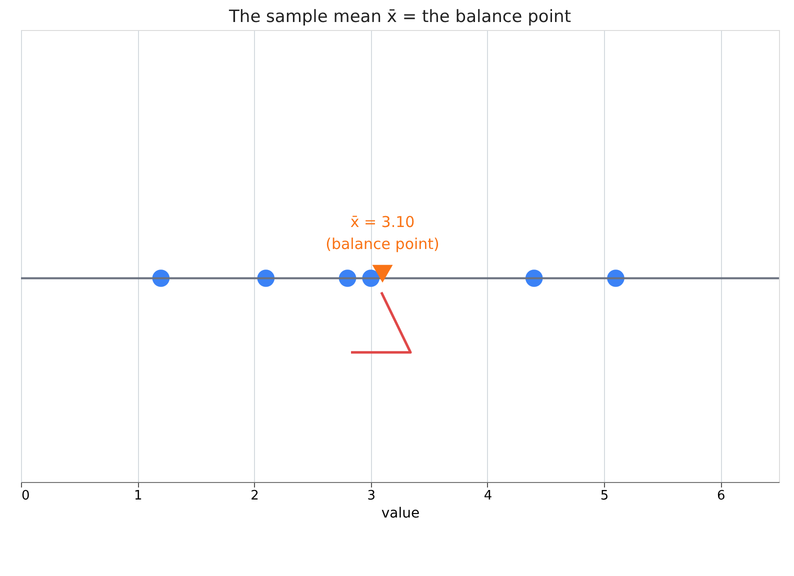 This screenshot has height=576, width=794. I want to click on x-tick-label: 5, so click(604, 496).